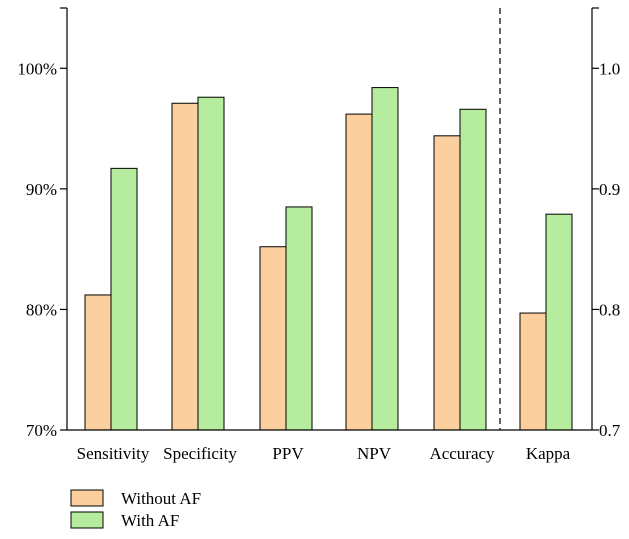 This screenshot has width=629, height=539. What do you see at coordinates (135, 509) in the screenshot?
I see `legend: Without AF With AF` at bounding box center [135, 509].